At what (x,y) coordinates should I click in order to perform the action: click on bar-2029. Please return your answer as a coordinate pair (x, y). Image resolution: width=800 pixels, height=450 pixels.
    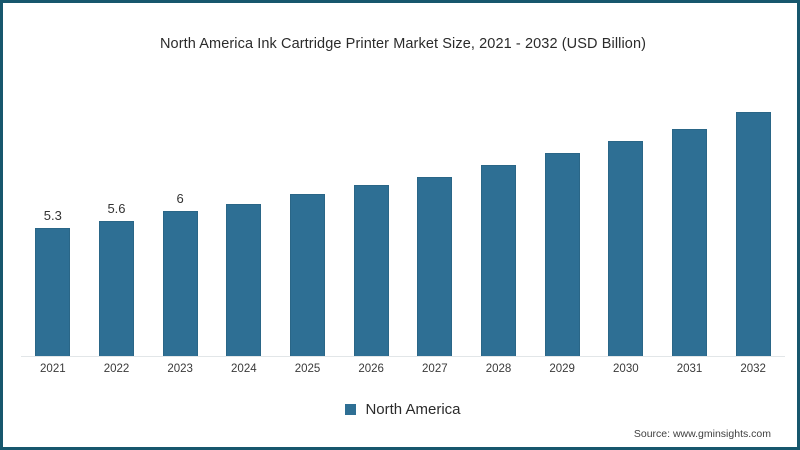
    Looking at the image, I should click on (562, 255).